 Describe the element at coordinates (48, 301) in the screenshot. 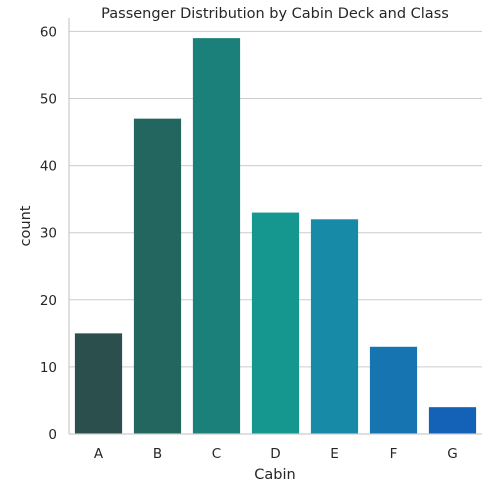

I see `y-tick-label: 20` at that location.